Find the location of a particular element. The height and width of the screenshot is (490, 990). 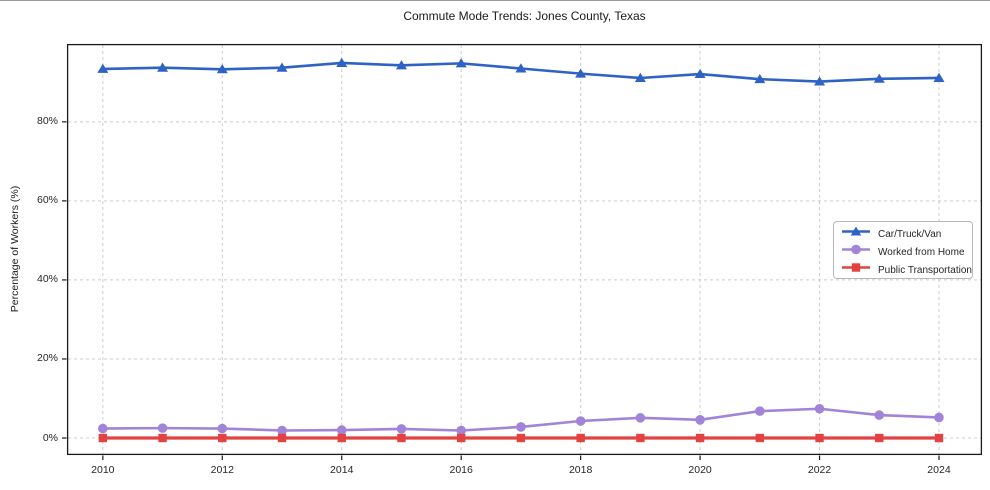

y-tick-label: 80% is located at coordinates (47, 121).